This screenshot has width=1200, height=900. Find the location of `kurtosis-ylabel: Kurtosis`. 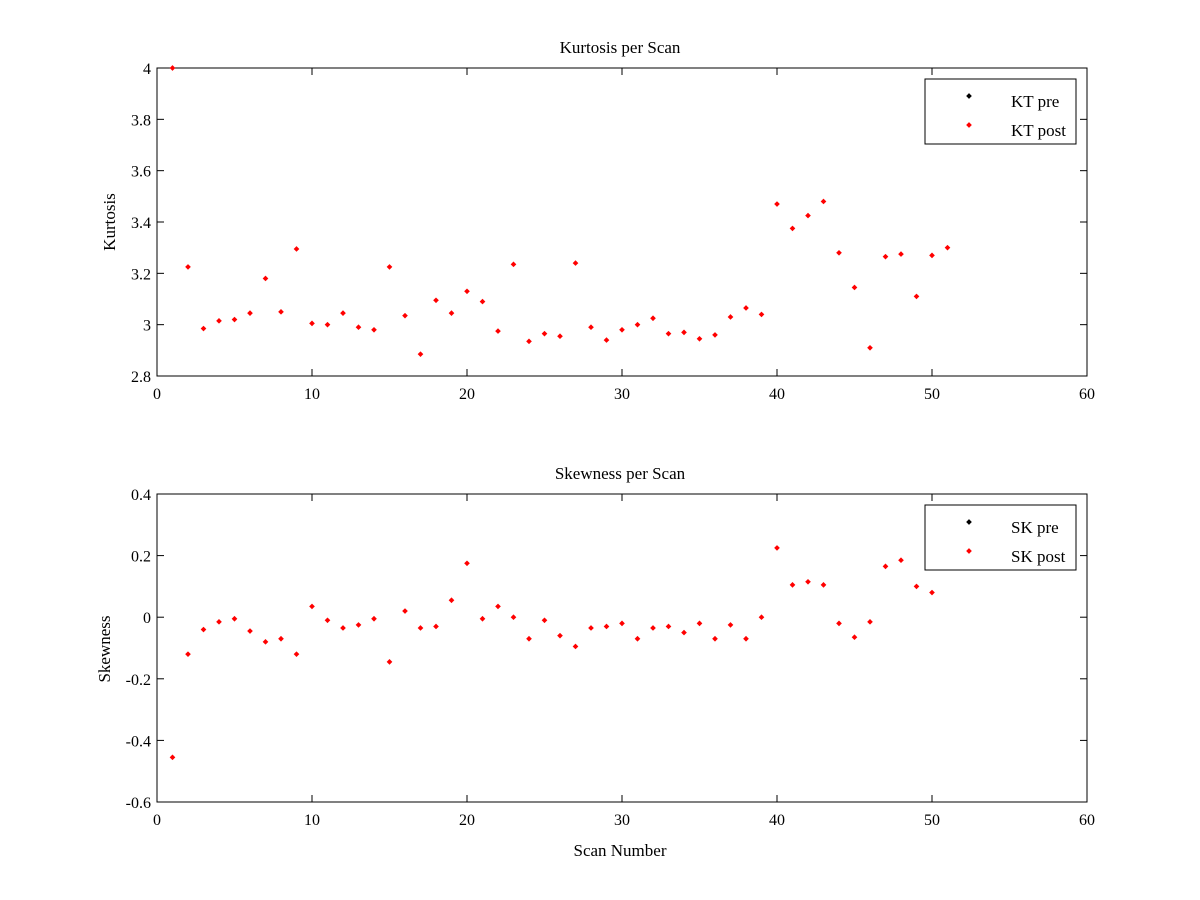

kurtosis-ylabel: Kurtosis is located at coordinates (109, 222).